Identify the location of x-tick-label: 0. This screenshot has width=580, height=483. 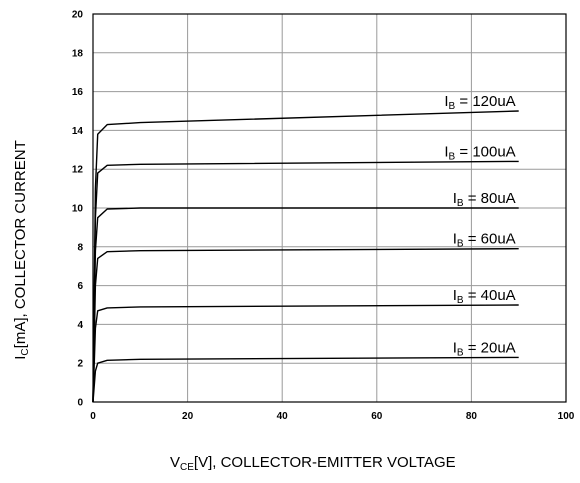
(93, 416).